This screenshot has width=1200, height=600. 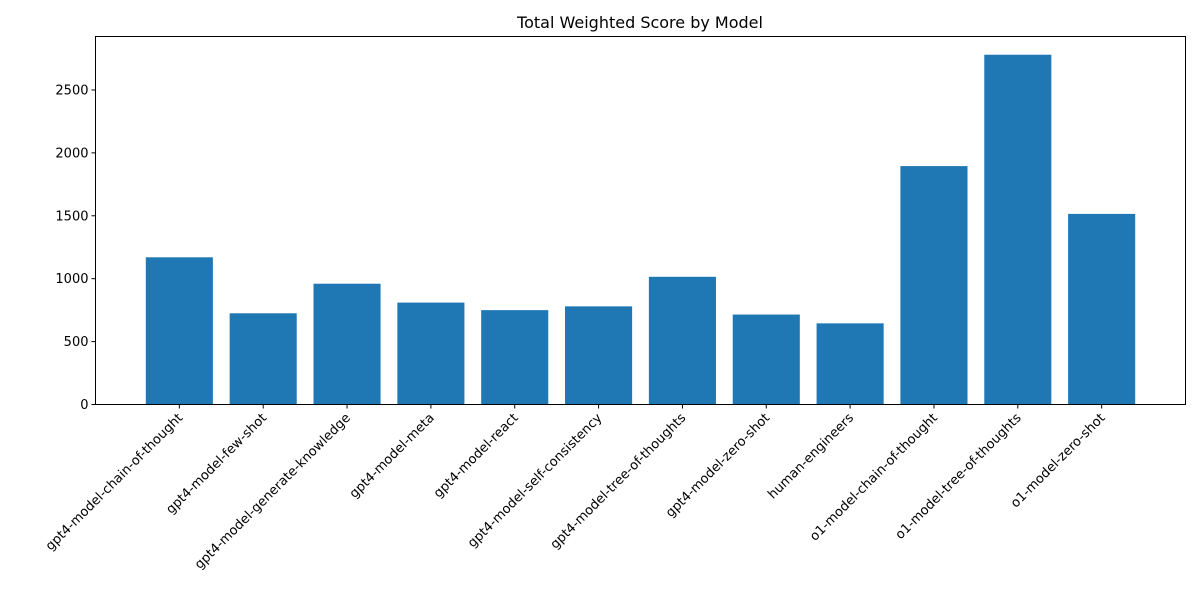 I want to click on bar-gpt4-model-chain-of-thought, so click(x=179, y=331).